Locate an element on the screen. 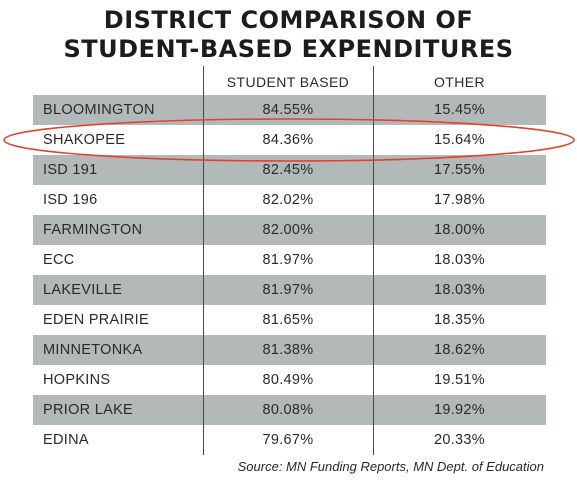  student-based-value: 81.65% is located at coordinates (288, 320).